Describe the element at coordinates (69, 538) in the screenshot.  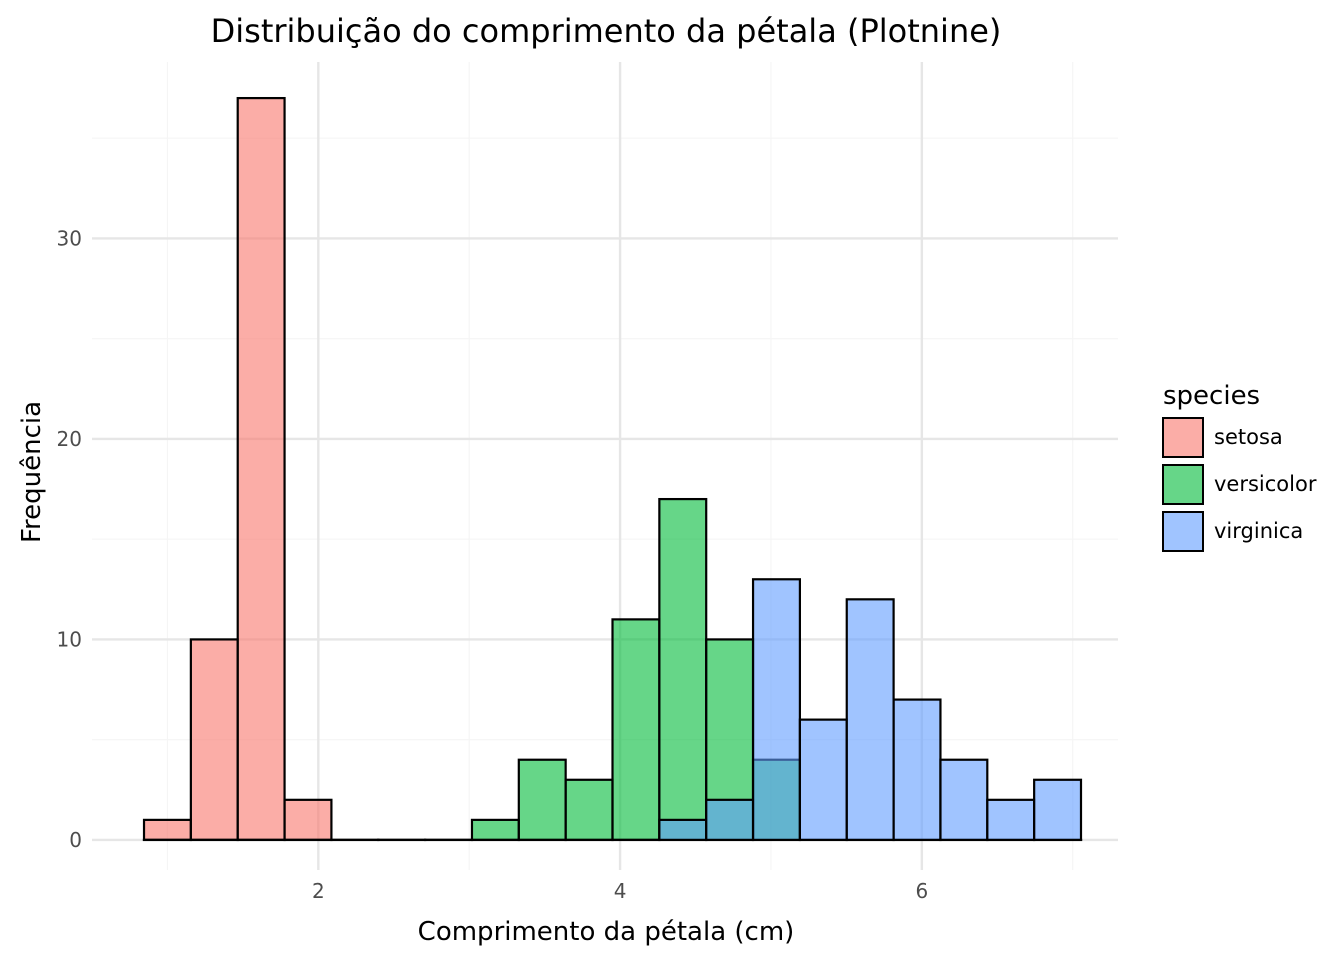
I see `y-axis-ticks: 0 10 20 30` at that location.